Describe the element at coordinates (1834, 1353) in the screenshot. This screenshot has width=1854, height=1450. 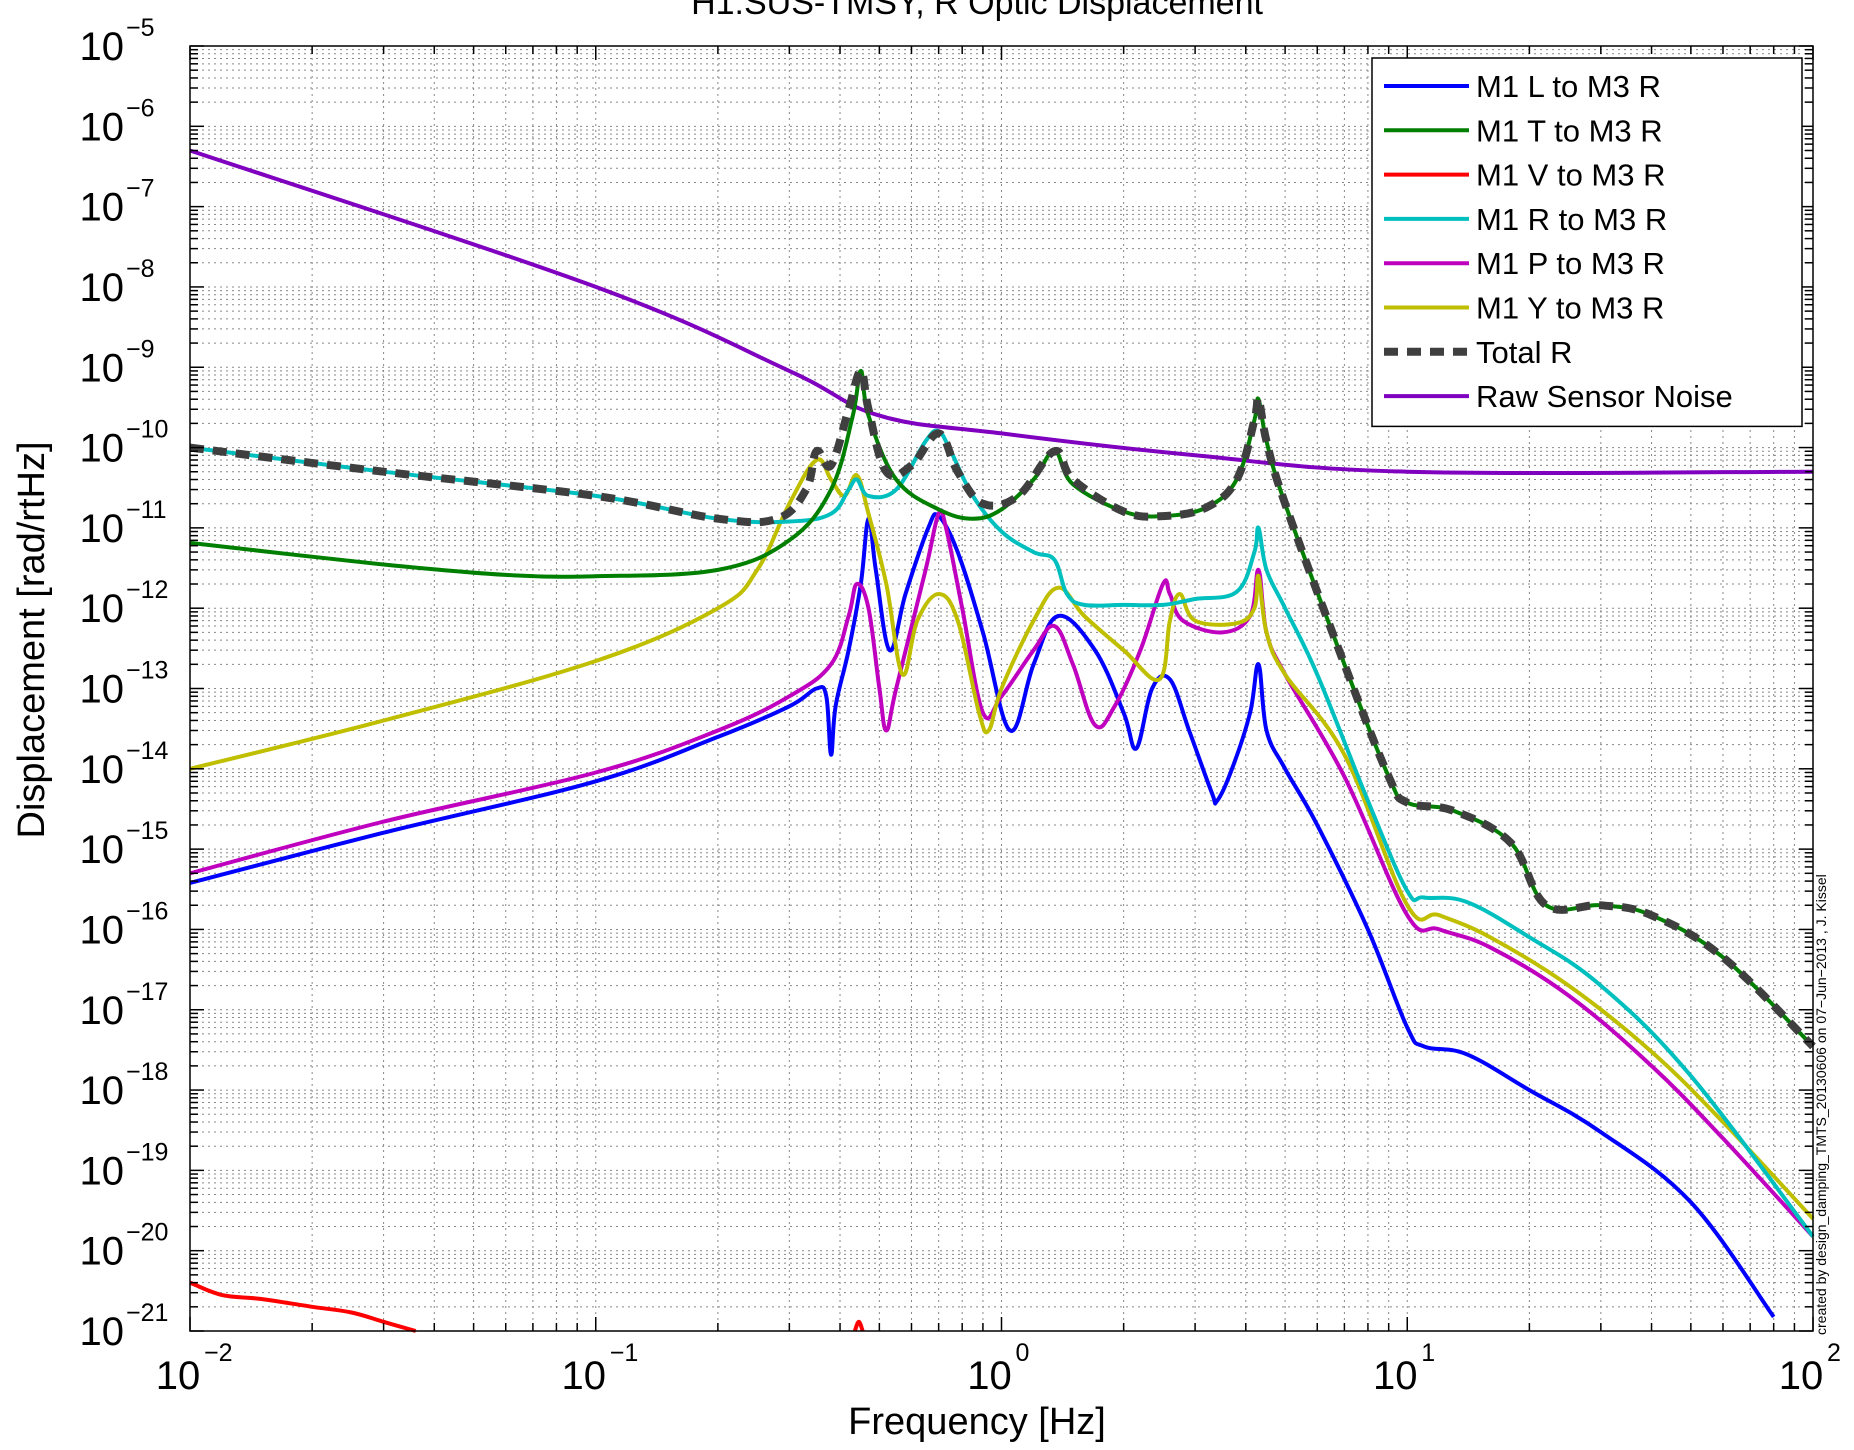
I see `x-tick-exponent: 2` at that location.